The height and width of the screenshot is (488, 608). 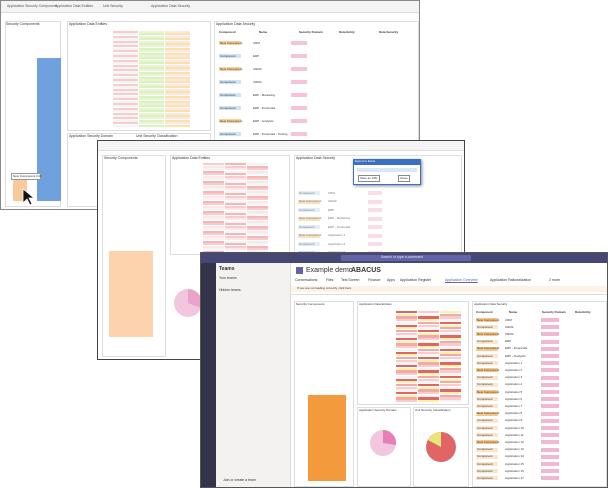 What do you see at coordinates (404, 178) in the screenshot?
I see `button: Close` at bounding box center [404, 178].